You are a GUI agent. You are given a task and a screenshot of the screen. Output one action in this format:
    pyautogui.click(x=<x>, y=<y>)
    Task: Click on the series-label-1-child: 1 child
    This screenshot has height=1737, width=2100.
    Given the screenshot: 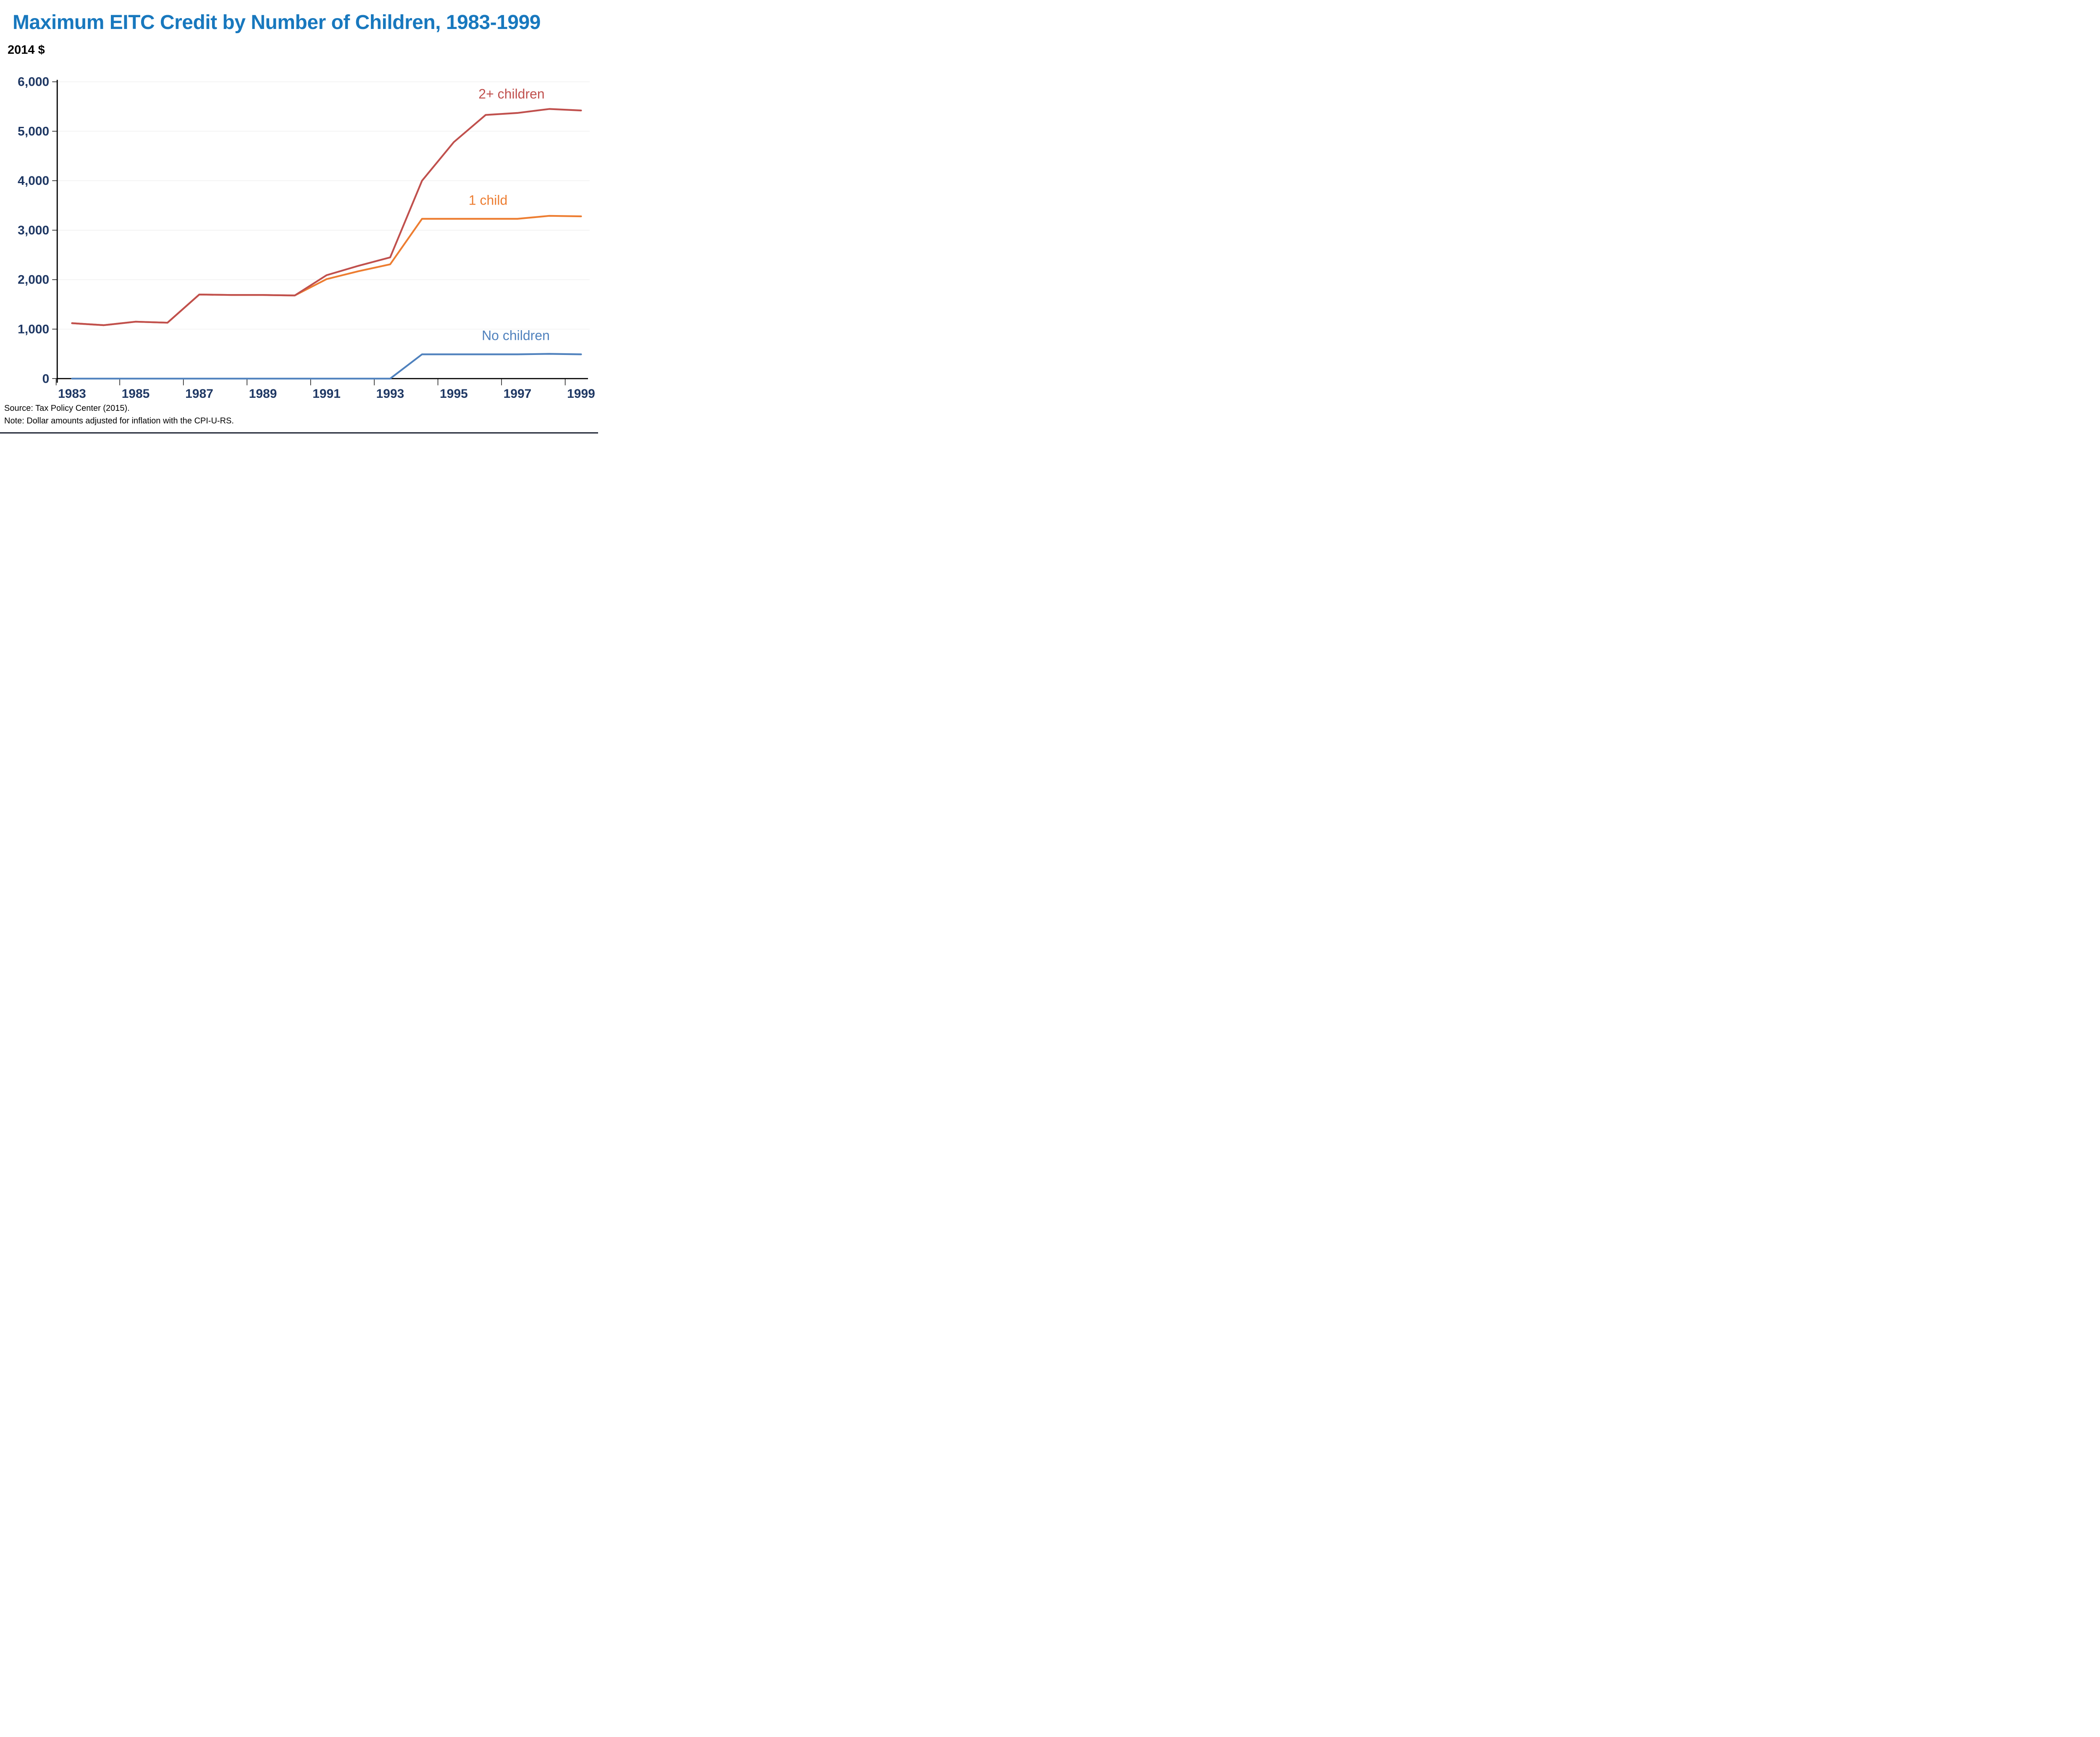 What is the action you would take?
    pyautogui.click(x=488, y=200)
    